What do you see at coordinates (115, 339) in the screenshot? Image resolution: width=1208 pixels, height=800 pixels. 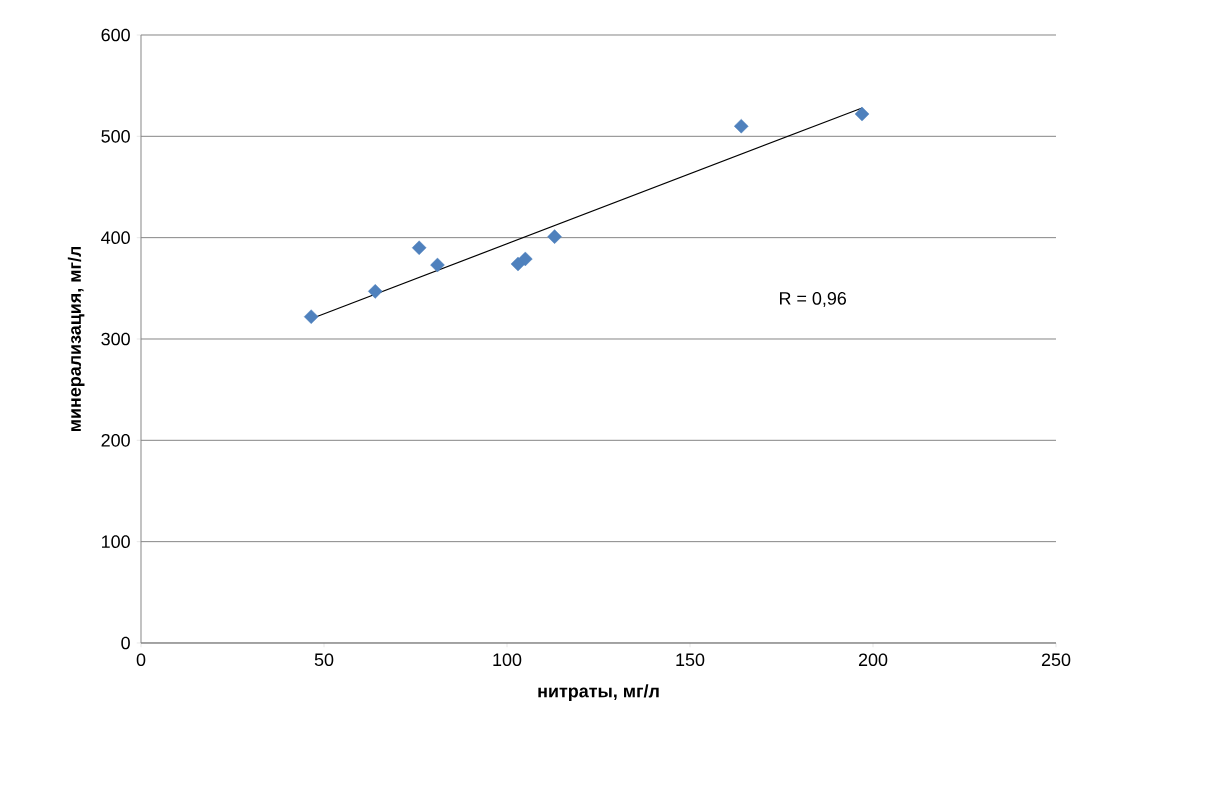 I see `y-tick-label: 300` at bounding box center [115, 339].